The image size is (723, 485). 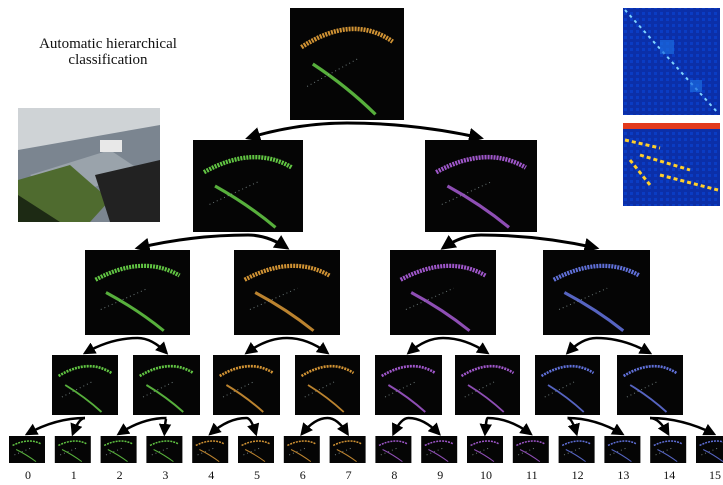 I want to click on leaf-label: 7, so click(x=349, y=475).